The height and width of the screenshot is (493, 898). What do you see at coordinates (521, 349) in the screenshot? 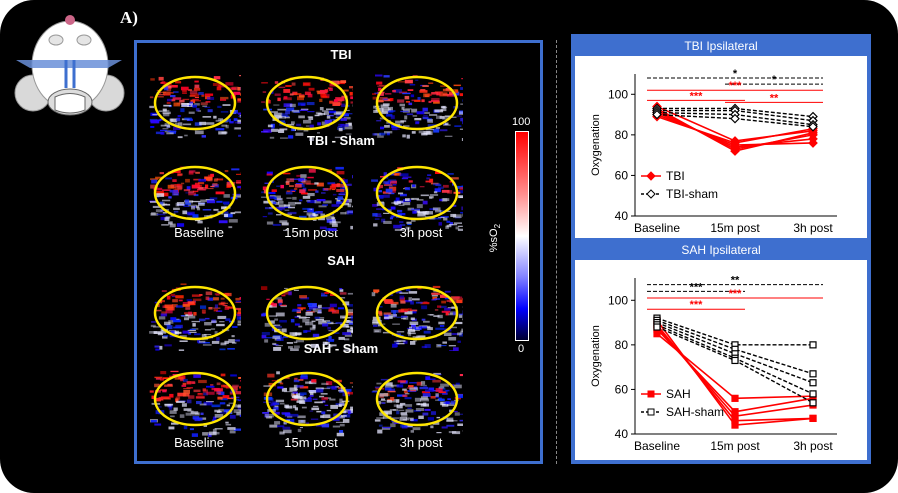
I see `colorbar-min: 0` at bounding box center [521, 349].